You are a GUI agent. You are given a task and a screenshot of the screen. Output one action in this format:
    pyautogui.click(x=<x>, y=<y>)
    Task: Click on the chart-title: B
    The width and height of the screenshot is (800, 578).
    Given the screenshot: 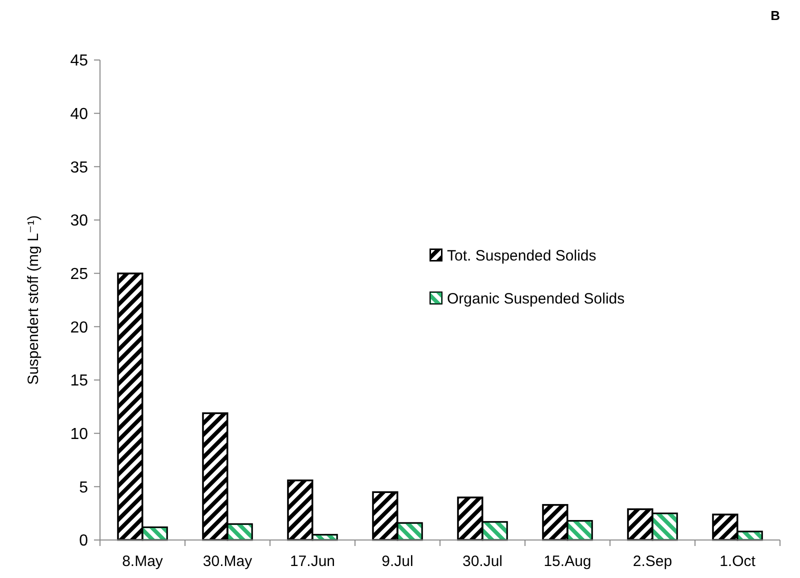 What is the action you would take?
    pyautogui.click(x=775, y=15)
    